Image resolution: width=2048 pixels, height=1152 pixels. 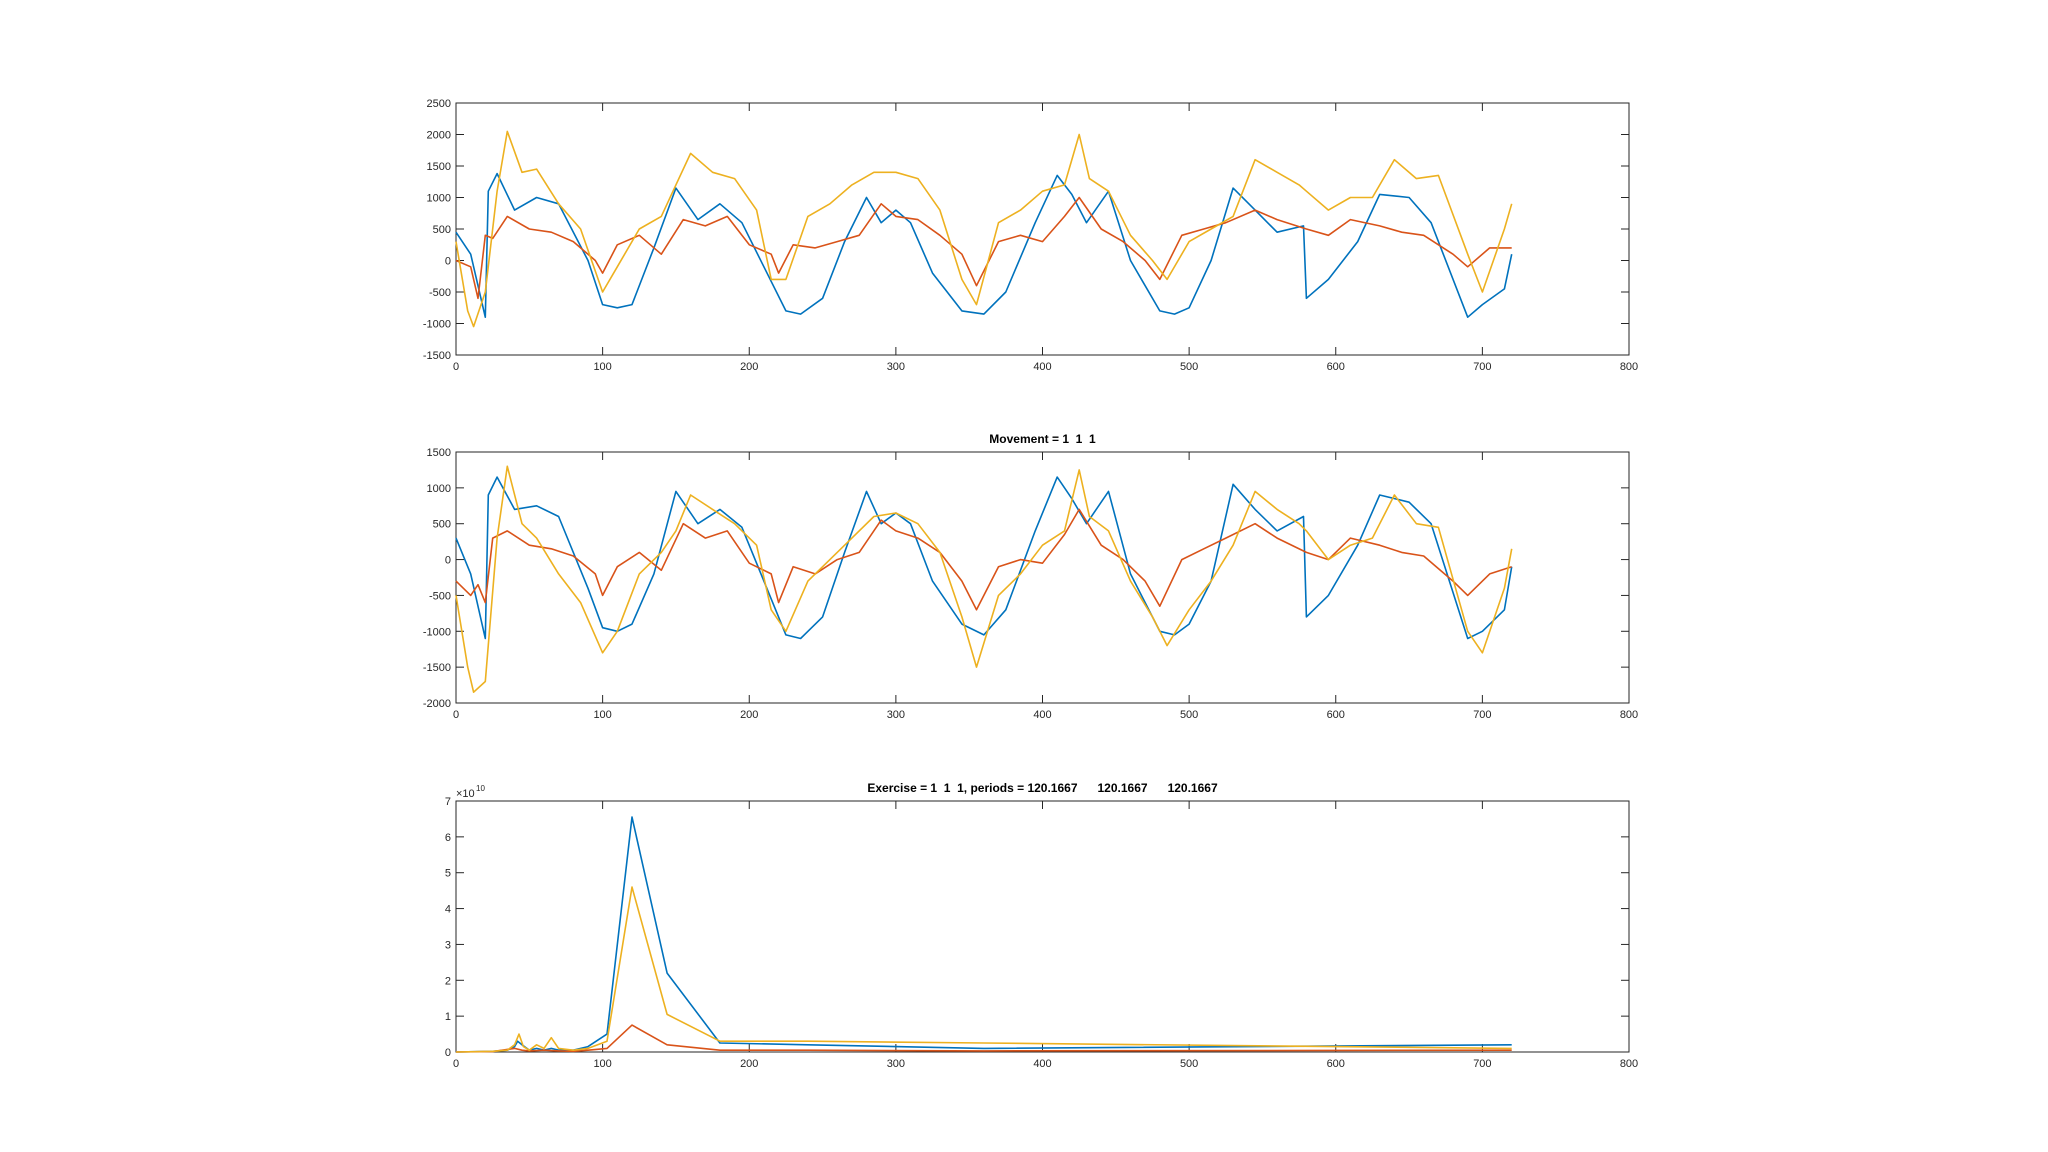 What do you see at coordinates (437, 704) in the screenshot?
I see `y-tick-label: -2000` at bounding box center [437, 704].